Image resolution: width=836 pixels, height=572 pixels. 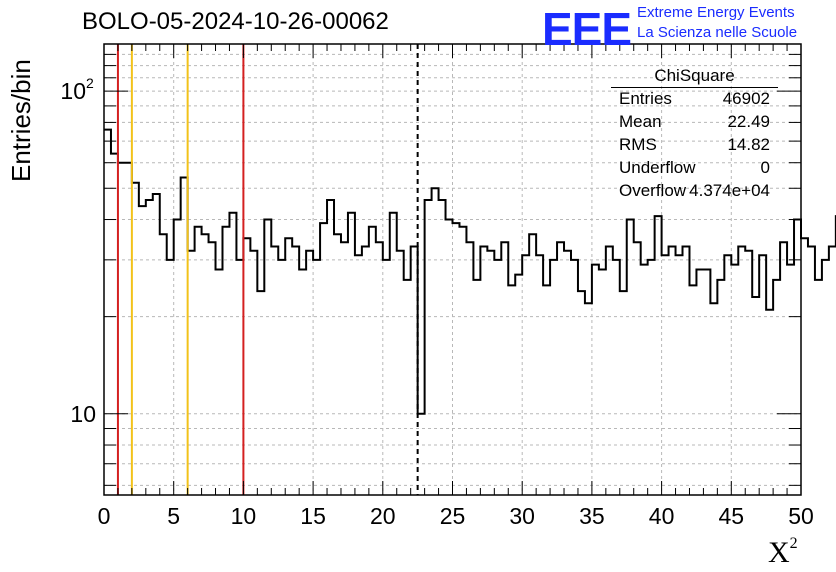 I want to click on x-tick-label: 25, so click(x=453, y=516).